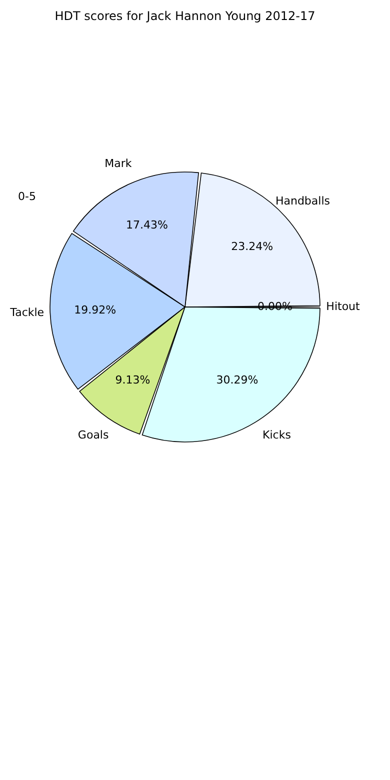 Image resolution: width=390 pixels, height=780 pixels. What do you see at coordinates (118, 163) in the screenshot?
I see `slice-label: Mark` at bounding box center [118, 163].